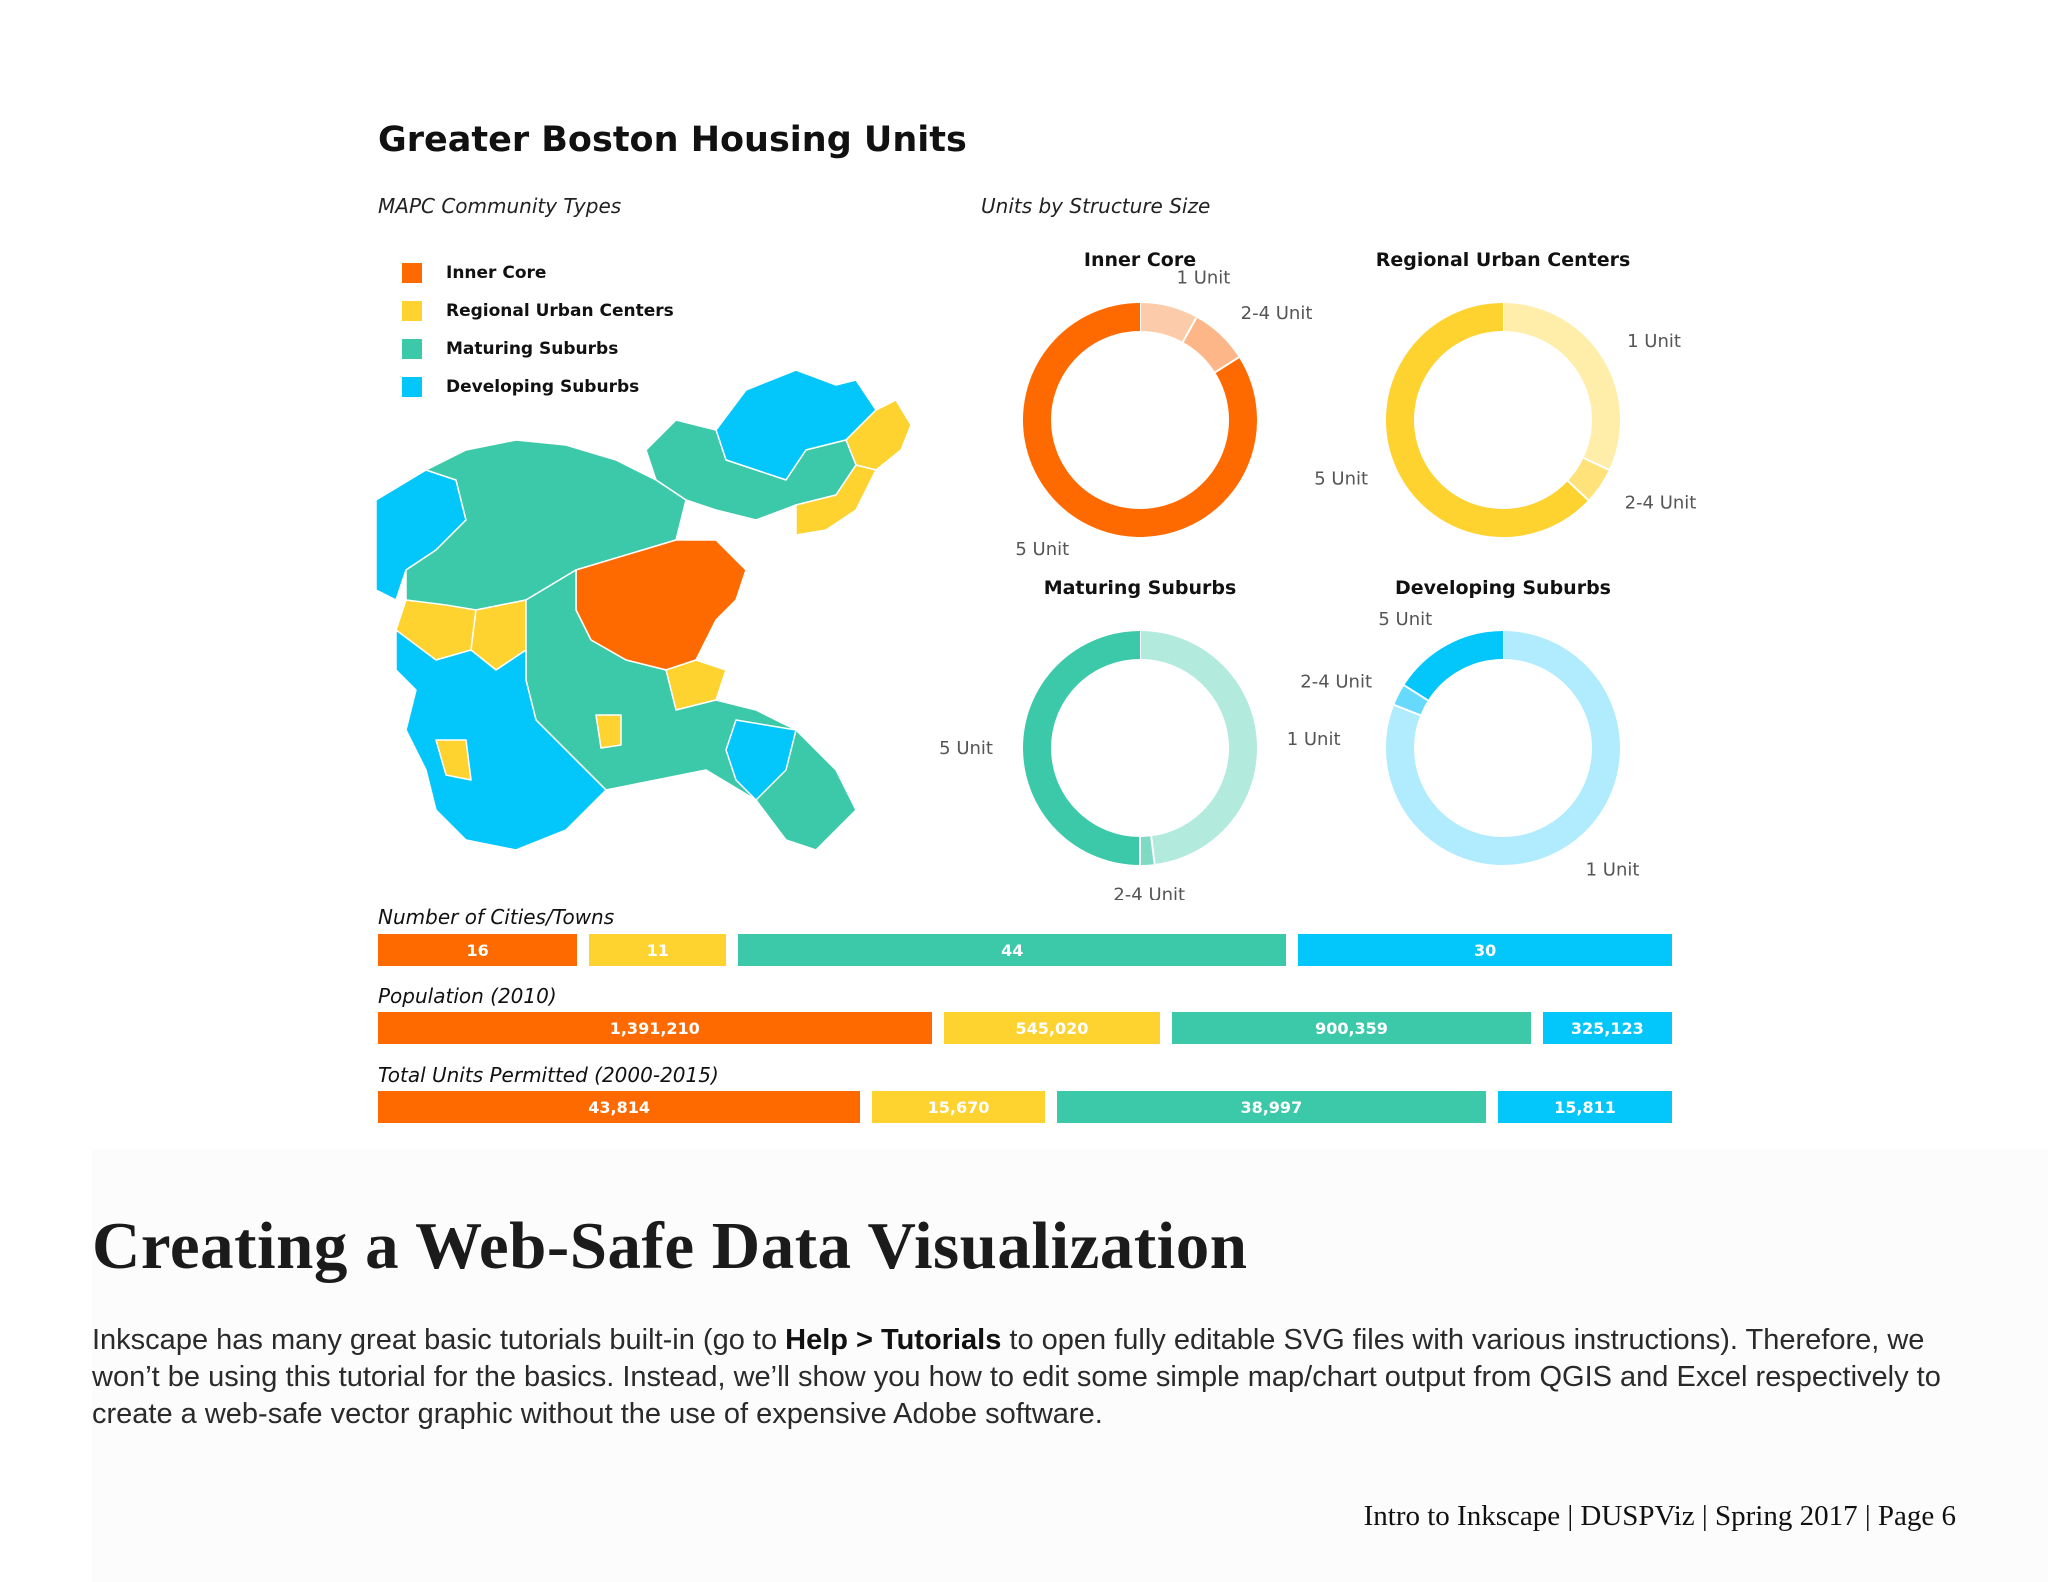  Describe the element at coordinates (761, 760) in the screenshot. I see `map-region-developing-southeast` at that location.